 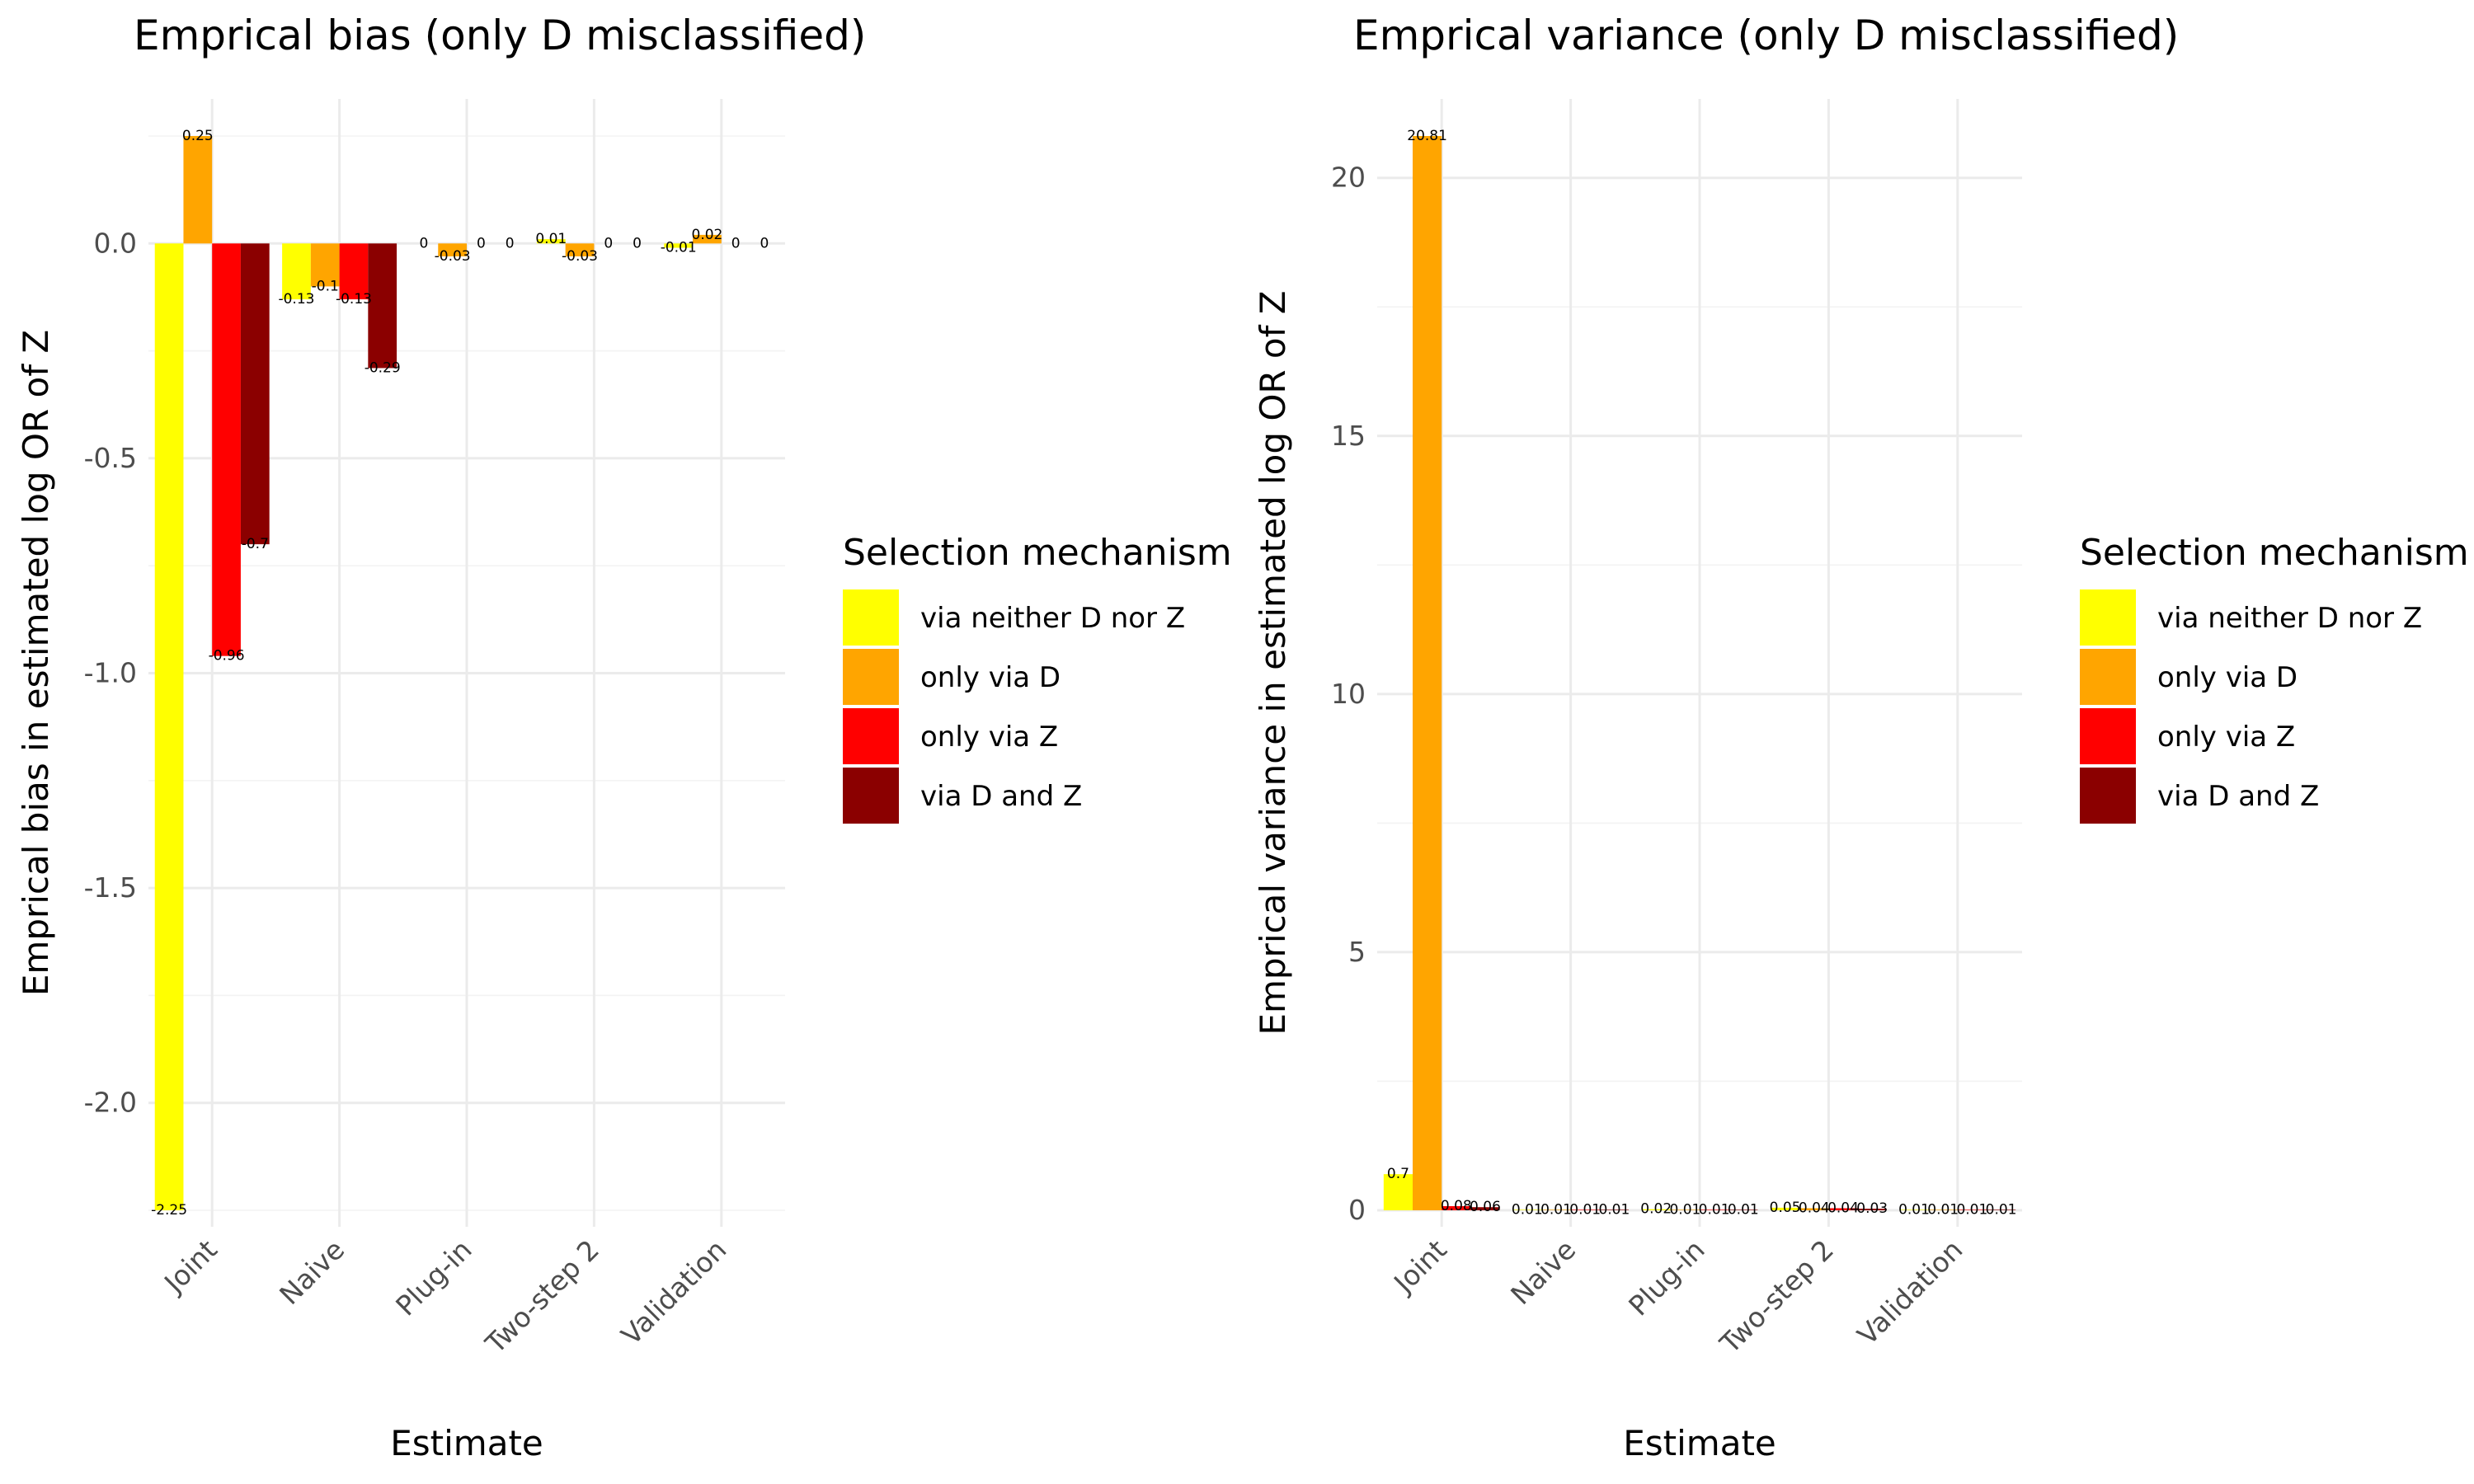 I want to click on bias-bar-naive-via-neither-d-nor-z, so click(x=296, y=271).